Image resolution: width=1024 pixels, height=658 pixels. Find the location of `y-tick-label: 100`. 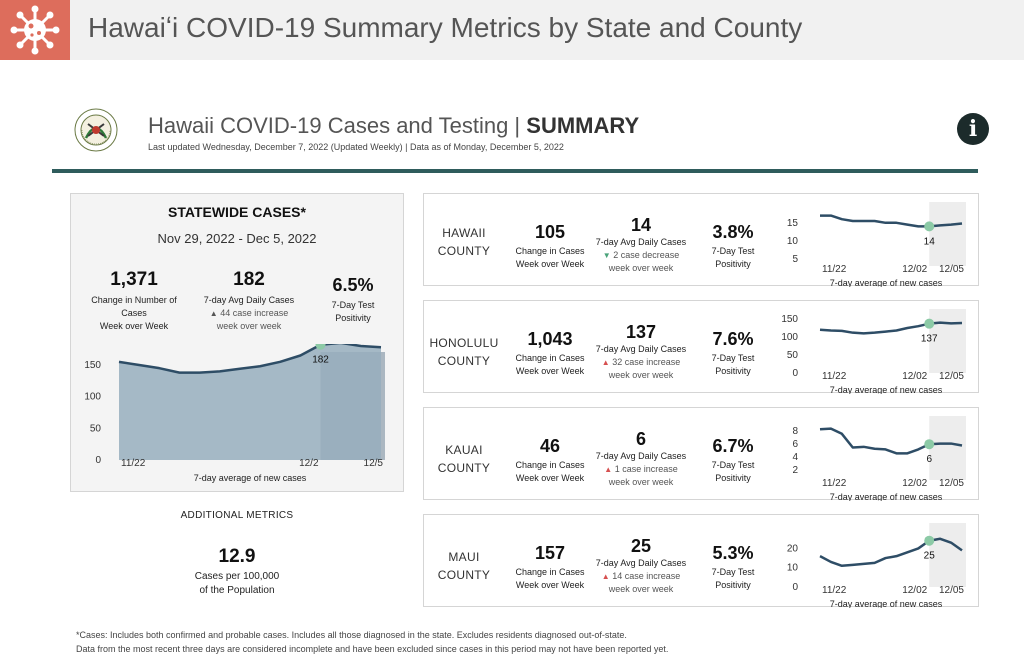

y-tick-label: 100 is located at coordinates (92, 397).